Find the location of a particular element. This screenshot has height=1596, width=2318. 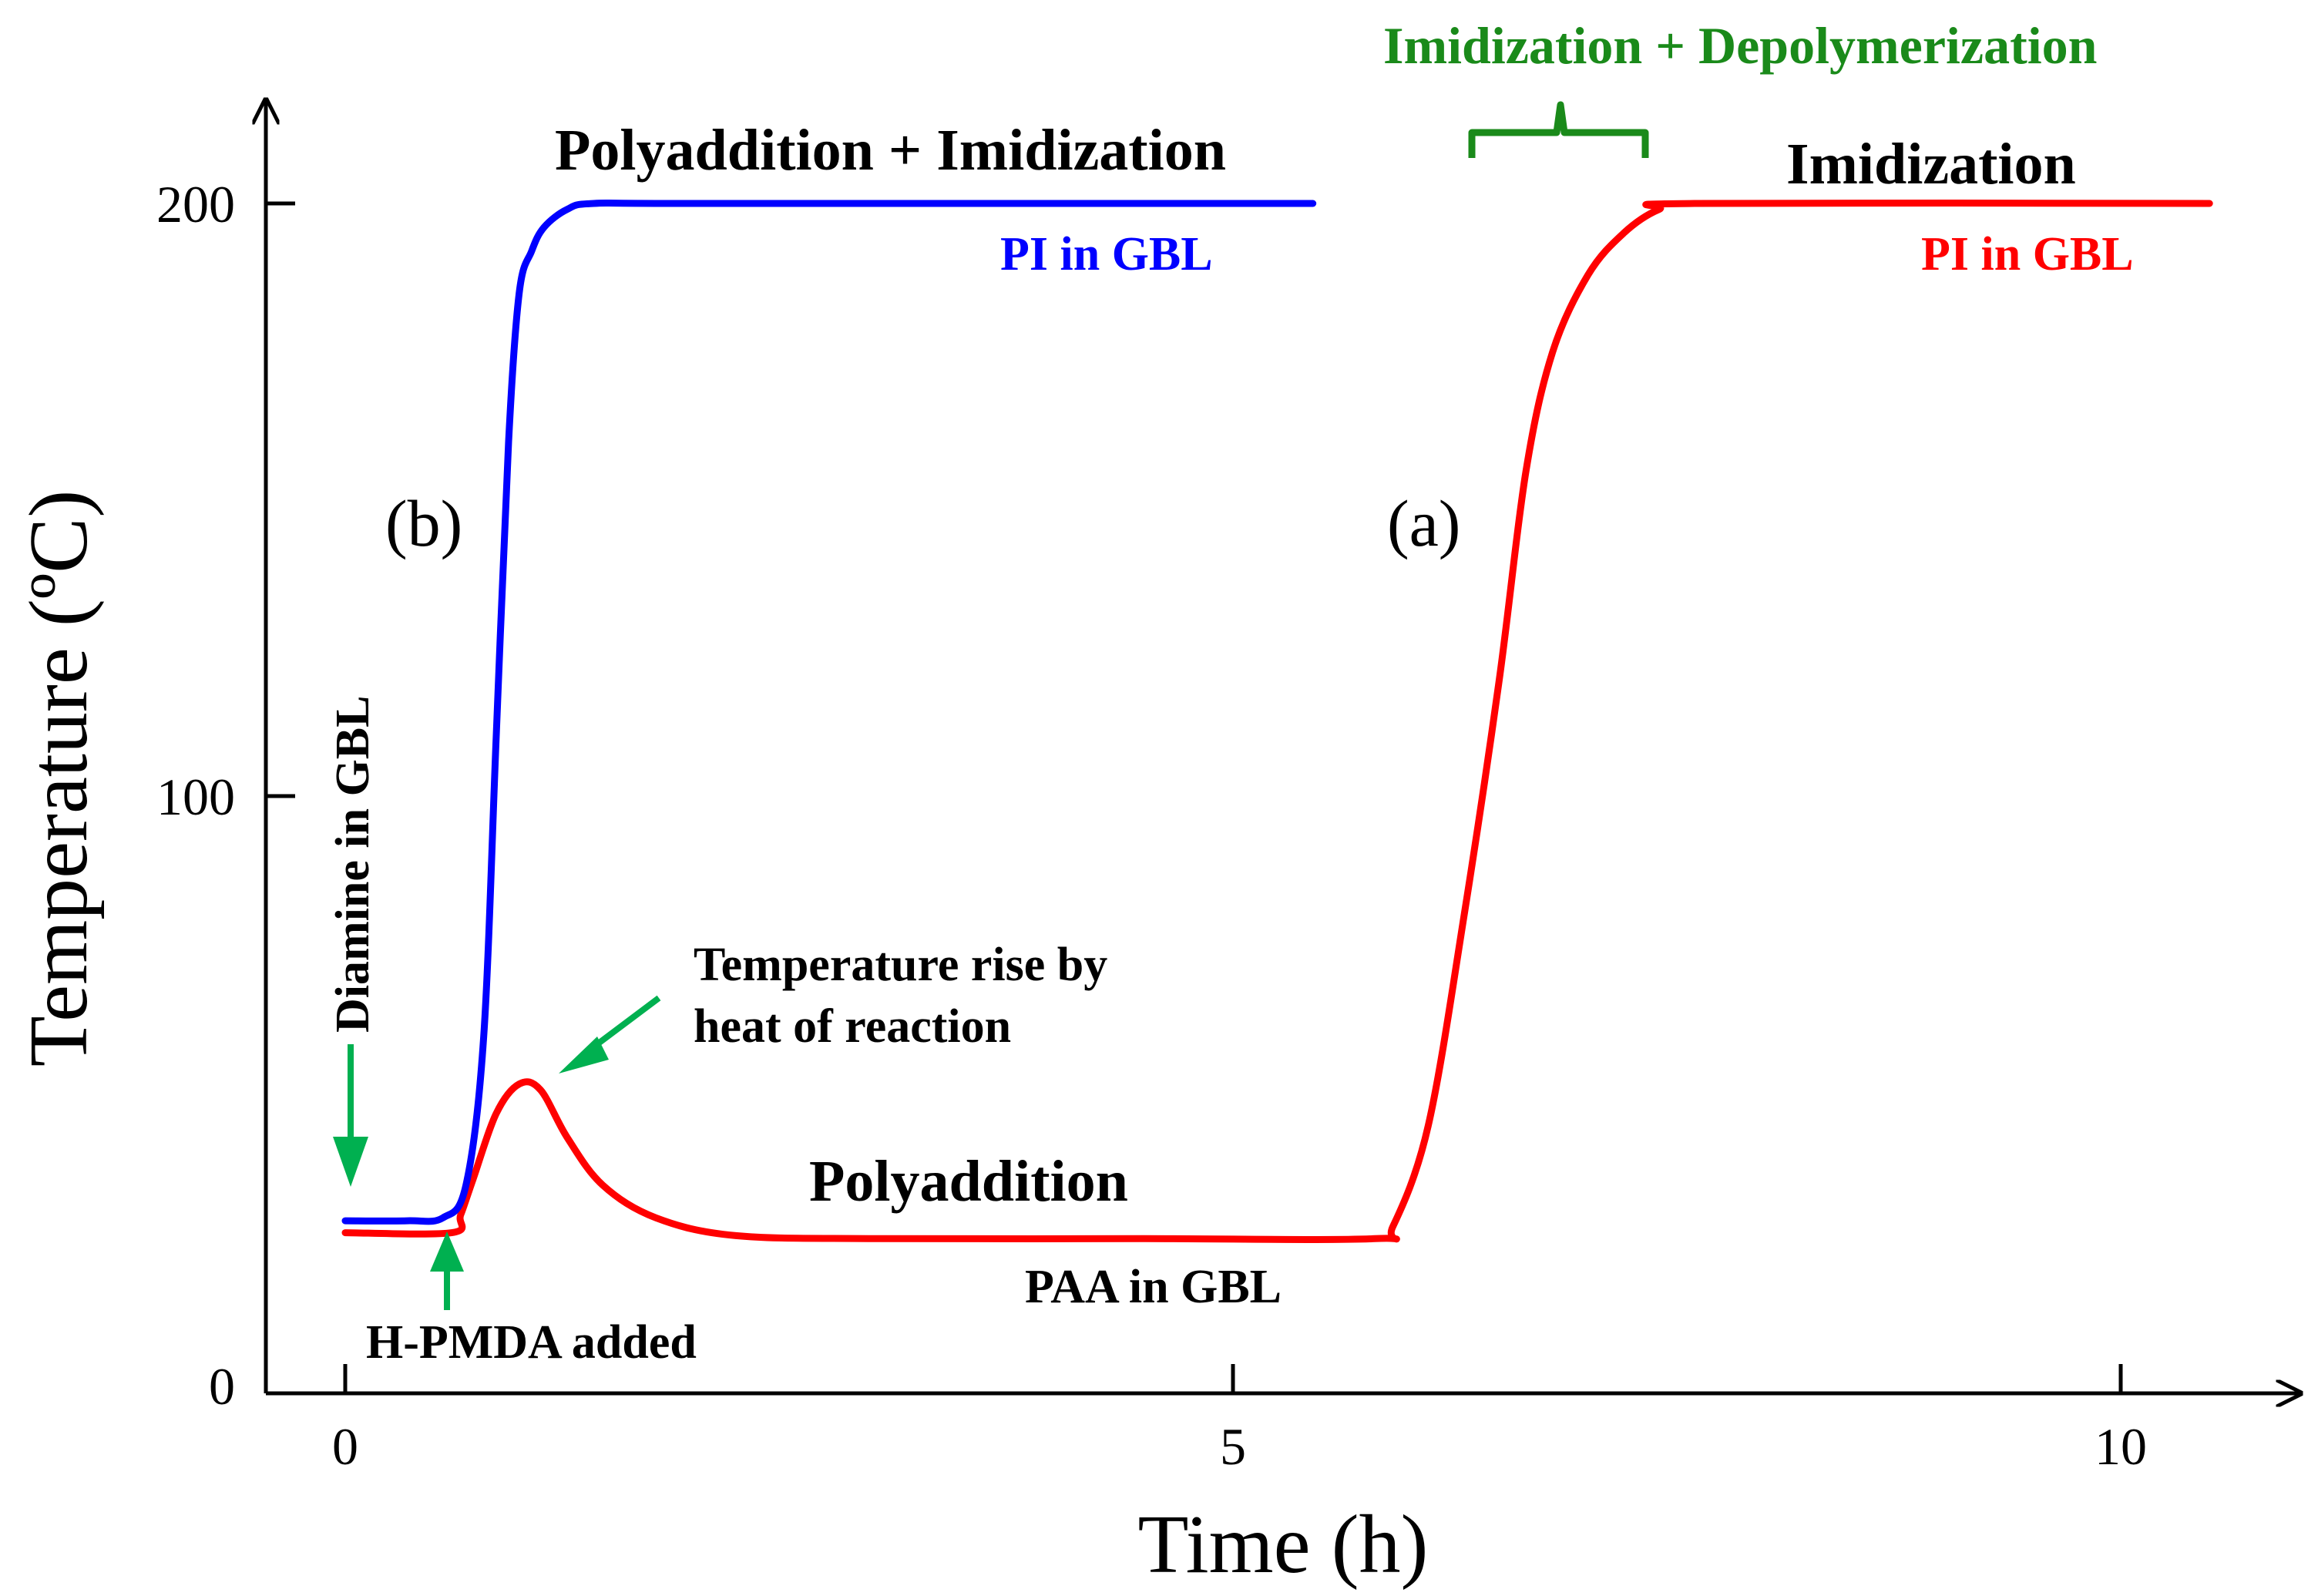

x-tick-label-10: 10 is located at coordinates (2121, 1447).